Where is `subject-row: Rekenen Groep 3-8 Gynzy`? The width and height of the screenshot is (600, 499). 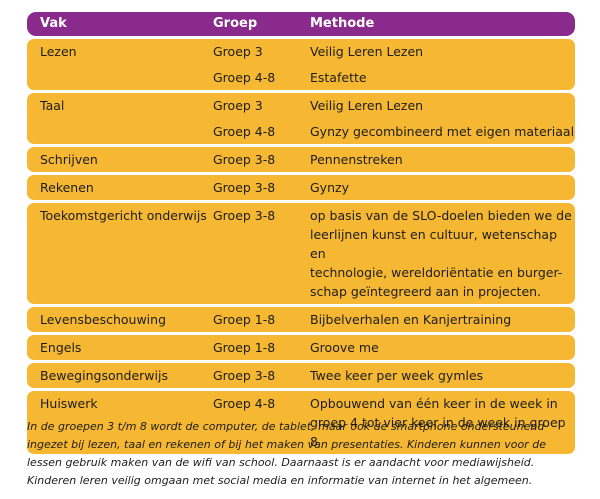
subject-row: Rekenen Groep 3-8 Gynzy is located at coordinates (301, 187).